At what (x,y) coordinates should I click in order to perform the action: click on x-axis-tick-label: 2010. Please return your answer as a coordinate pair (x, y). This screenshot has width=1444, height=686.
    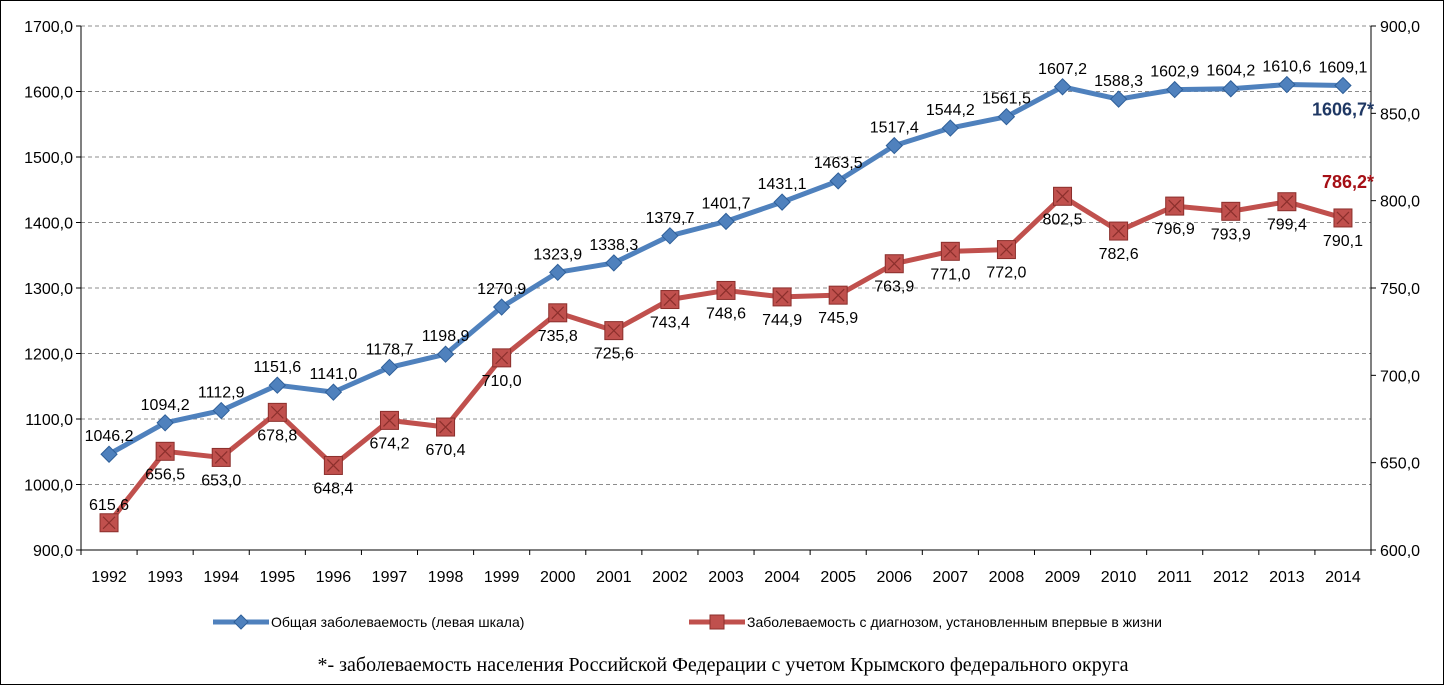
    Looking at the image, I should click on (1119, 577).